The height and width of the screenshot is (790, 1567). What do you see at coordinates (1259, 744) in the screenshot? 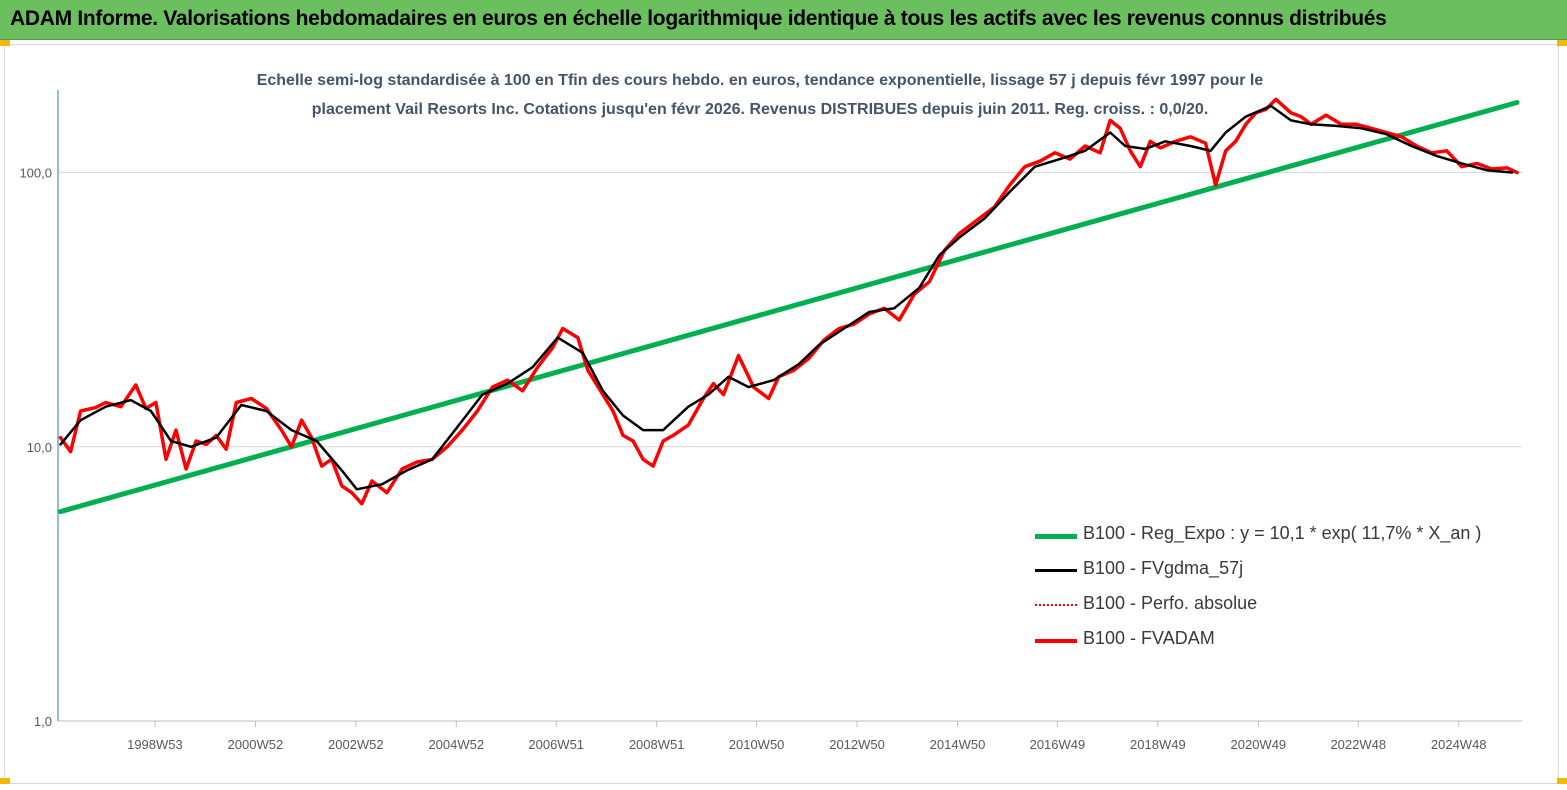
I see `x-tick-label: 2020W49` at bounding box center [1259, 744].